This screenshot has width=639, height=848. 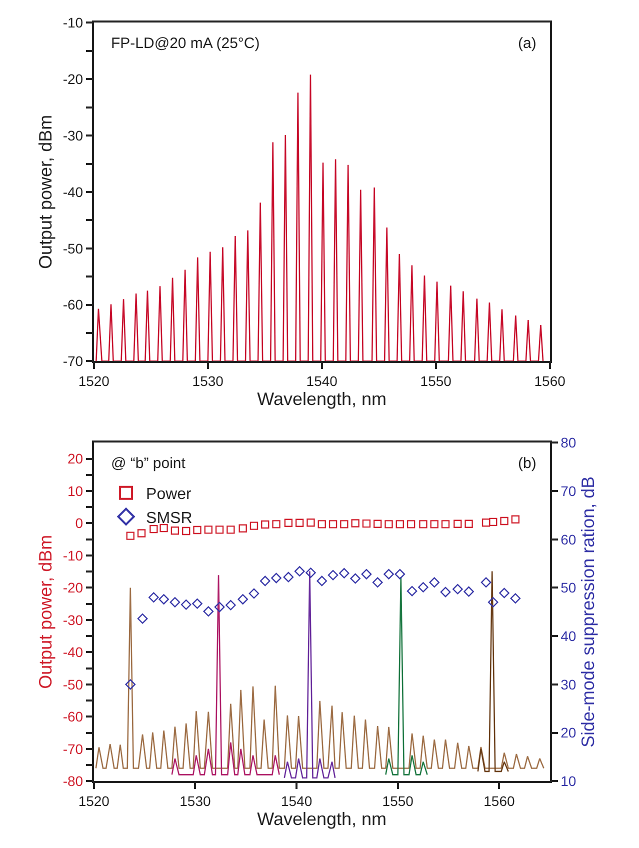 I want to click on y2-tick-label: 40, so click(x=568, y=636).